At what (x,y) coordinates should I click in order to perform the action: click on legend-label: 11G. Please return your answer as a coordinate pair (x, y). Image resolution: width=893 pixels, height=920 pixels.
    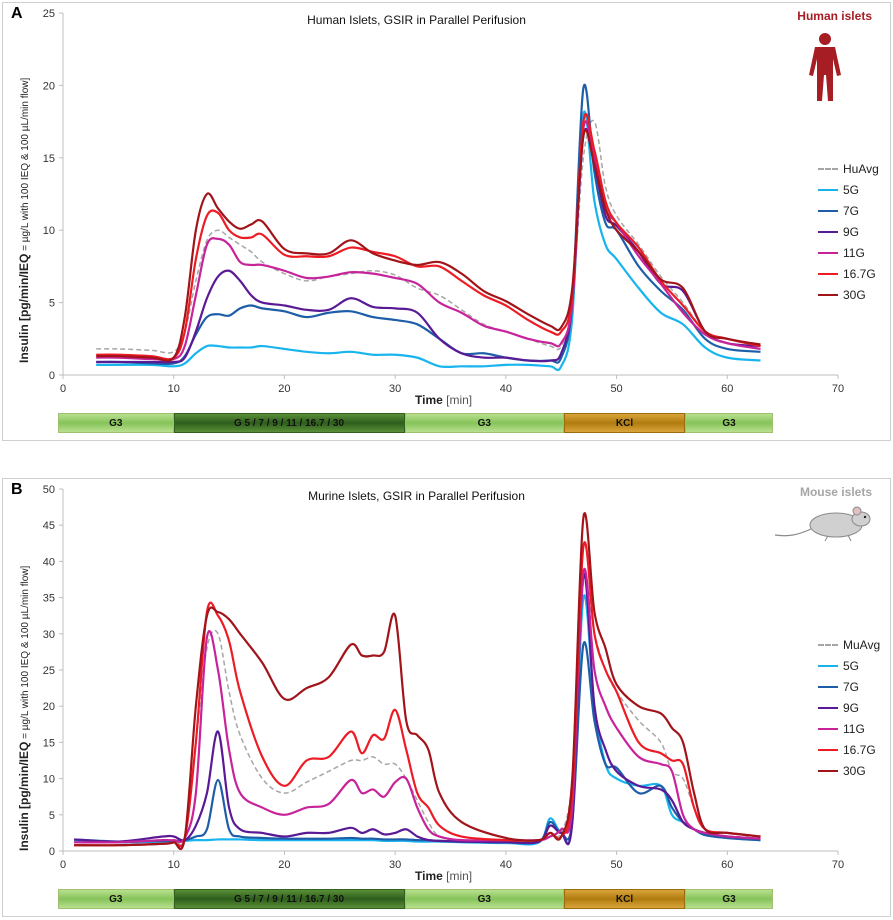
    Looking at the image, I should click on (854, 252).